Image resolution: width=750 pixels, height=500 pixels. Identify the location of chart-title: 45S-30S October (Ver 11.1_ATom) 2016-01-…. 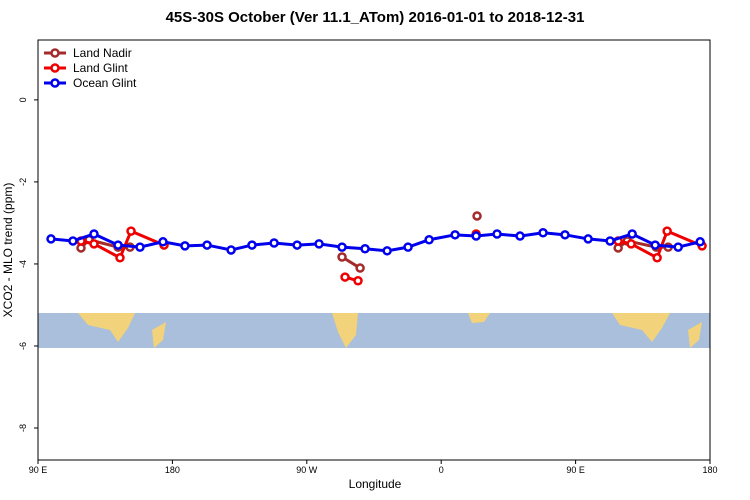
(375, 17).